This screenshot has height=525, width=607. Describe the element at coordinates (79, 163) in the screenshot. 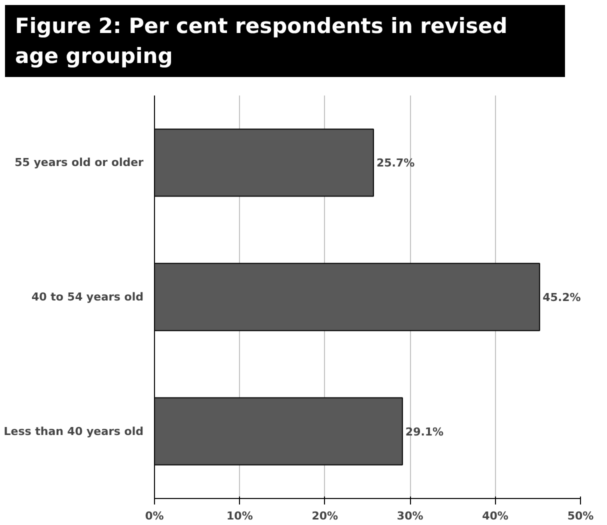

I see `y-tick-label: 55 years old or older` at that location.